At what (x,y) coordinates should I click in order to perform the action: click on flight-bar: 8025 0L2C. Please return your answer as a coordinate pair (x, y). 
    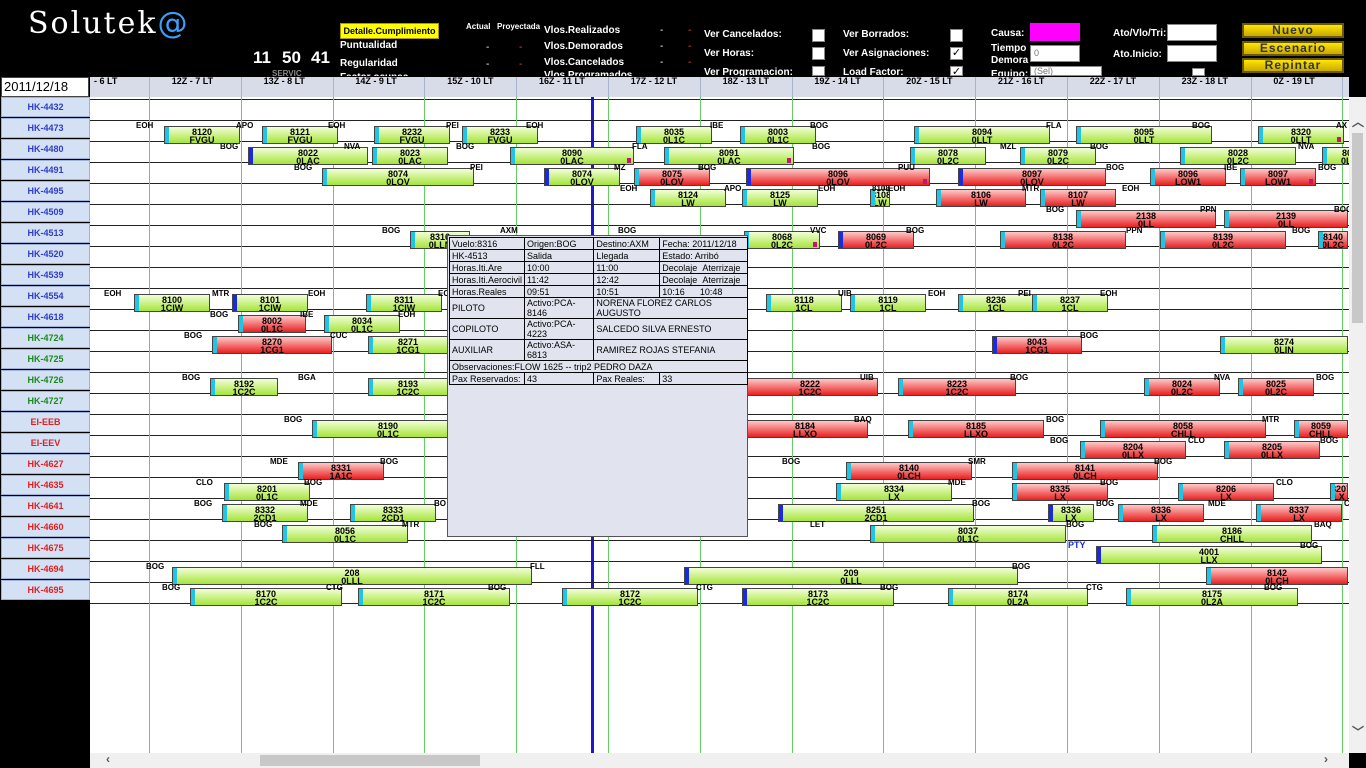
    Looking at the image, I should click on (1276, 387).